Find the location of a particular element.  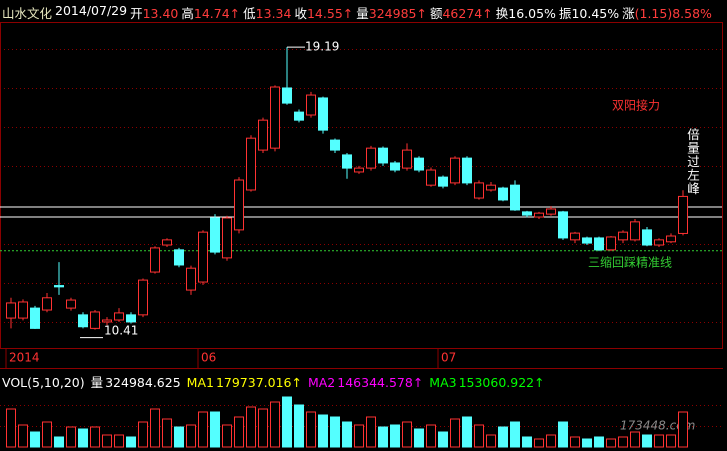

item-value: 14.55↑ is located at coordinates (330, 13).